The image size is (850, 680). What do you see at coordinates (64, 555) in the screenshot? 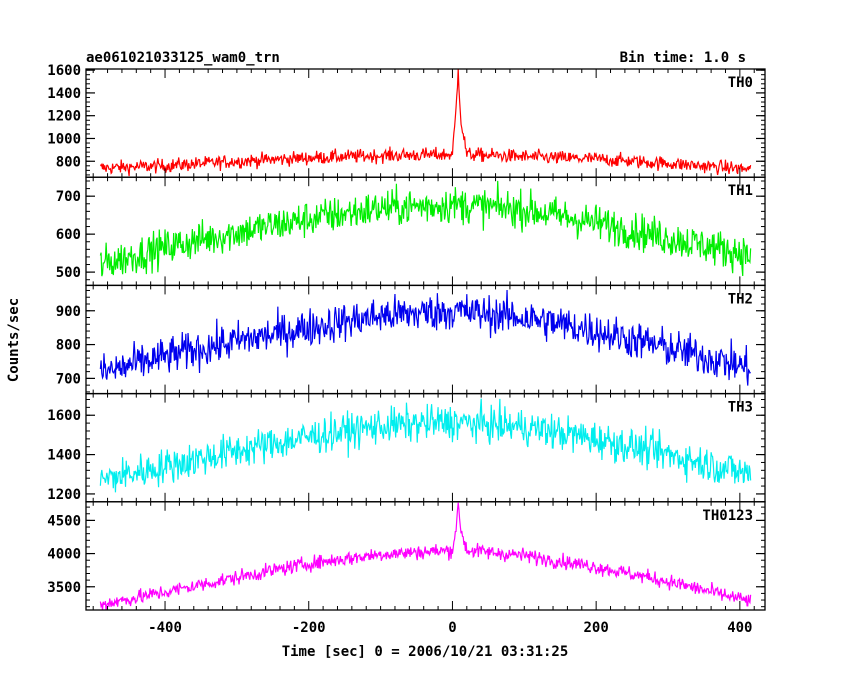
I see `y-tick-label: 4000` at bounding box center [64, 555].